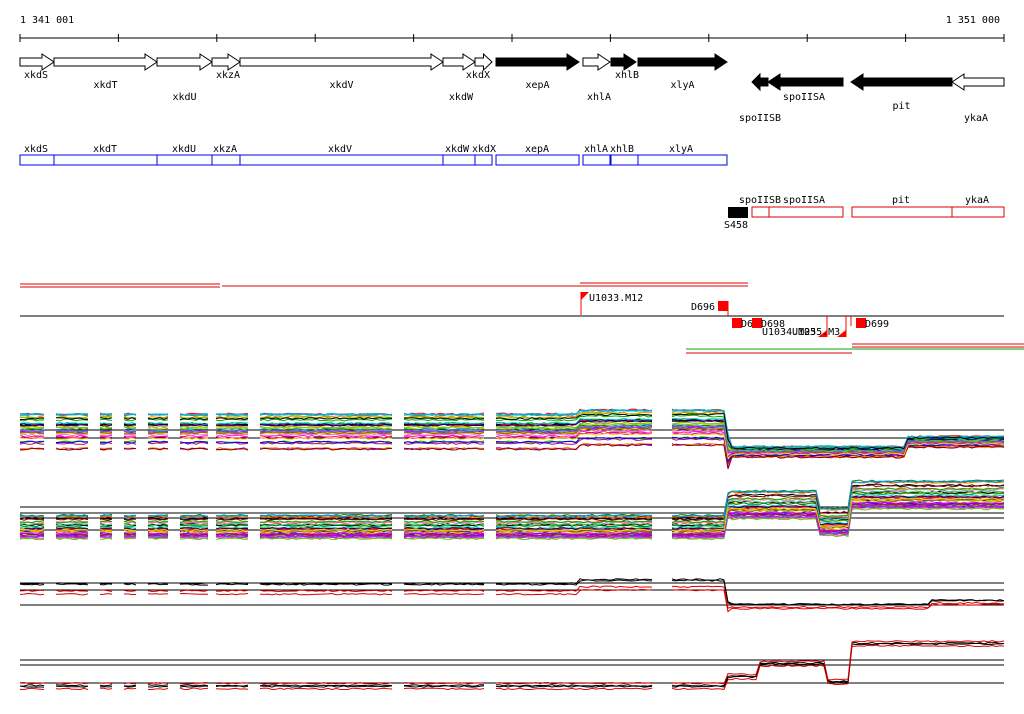  What do you see at coordinates (703, 307) in the screenshot?
I see `marker-label: D696` at bounding box center [703, 307].